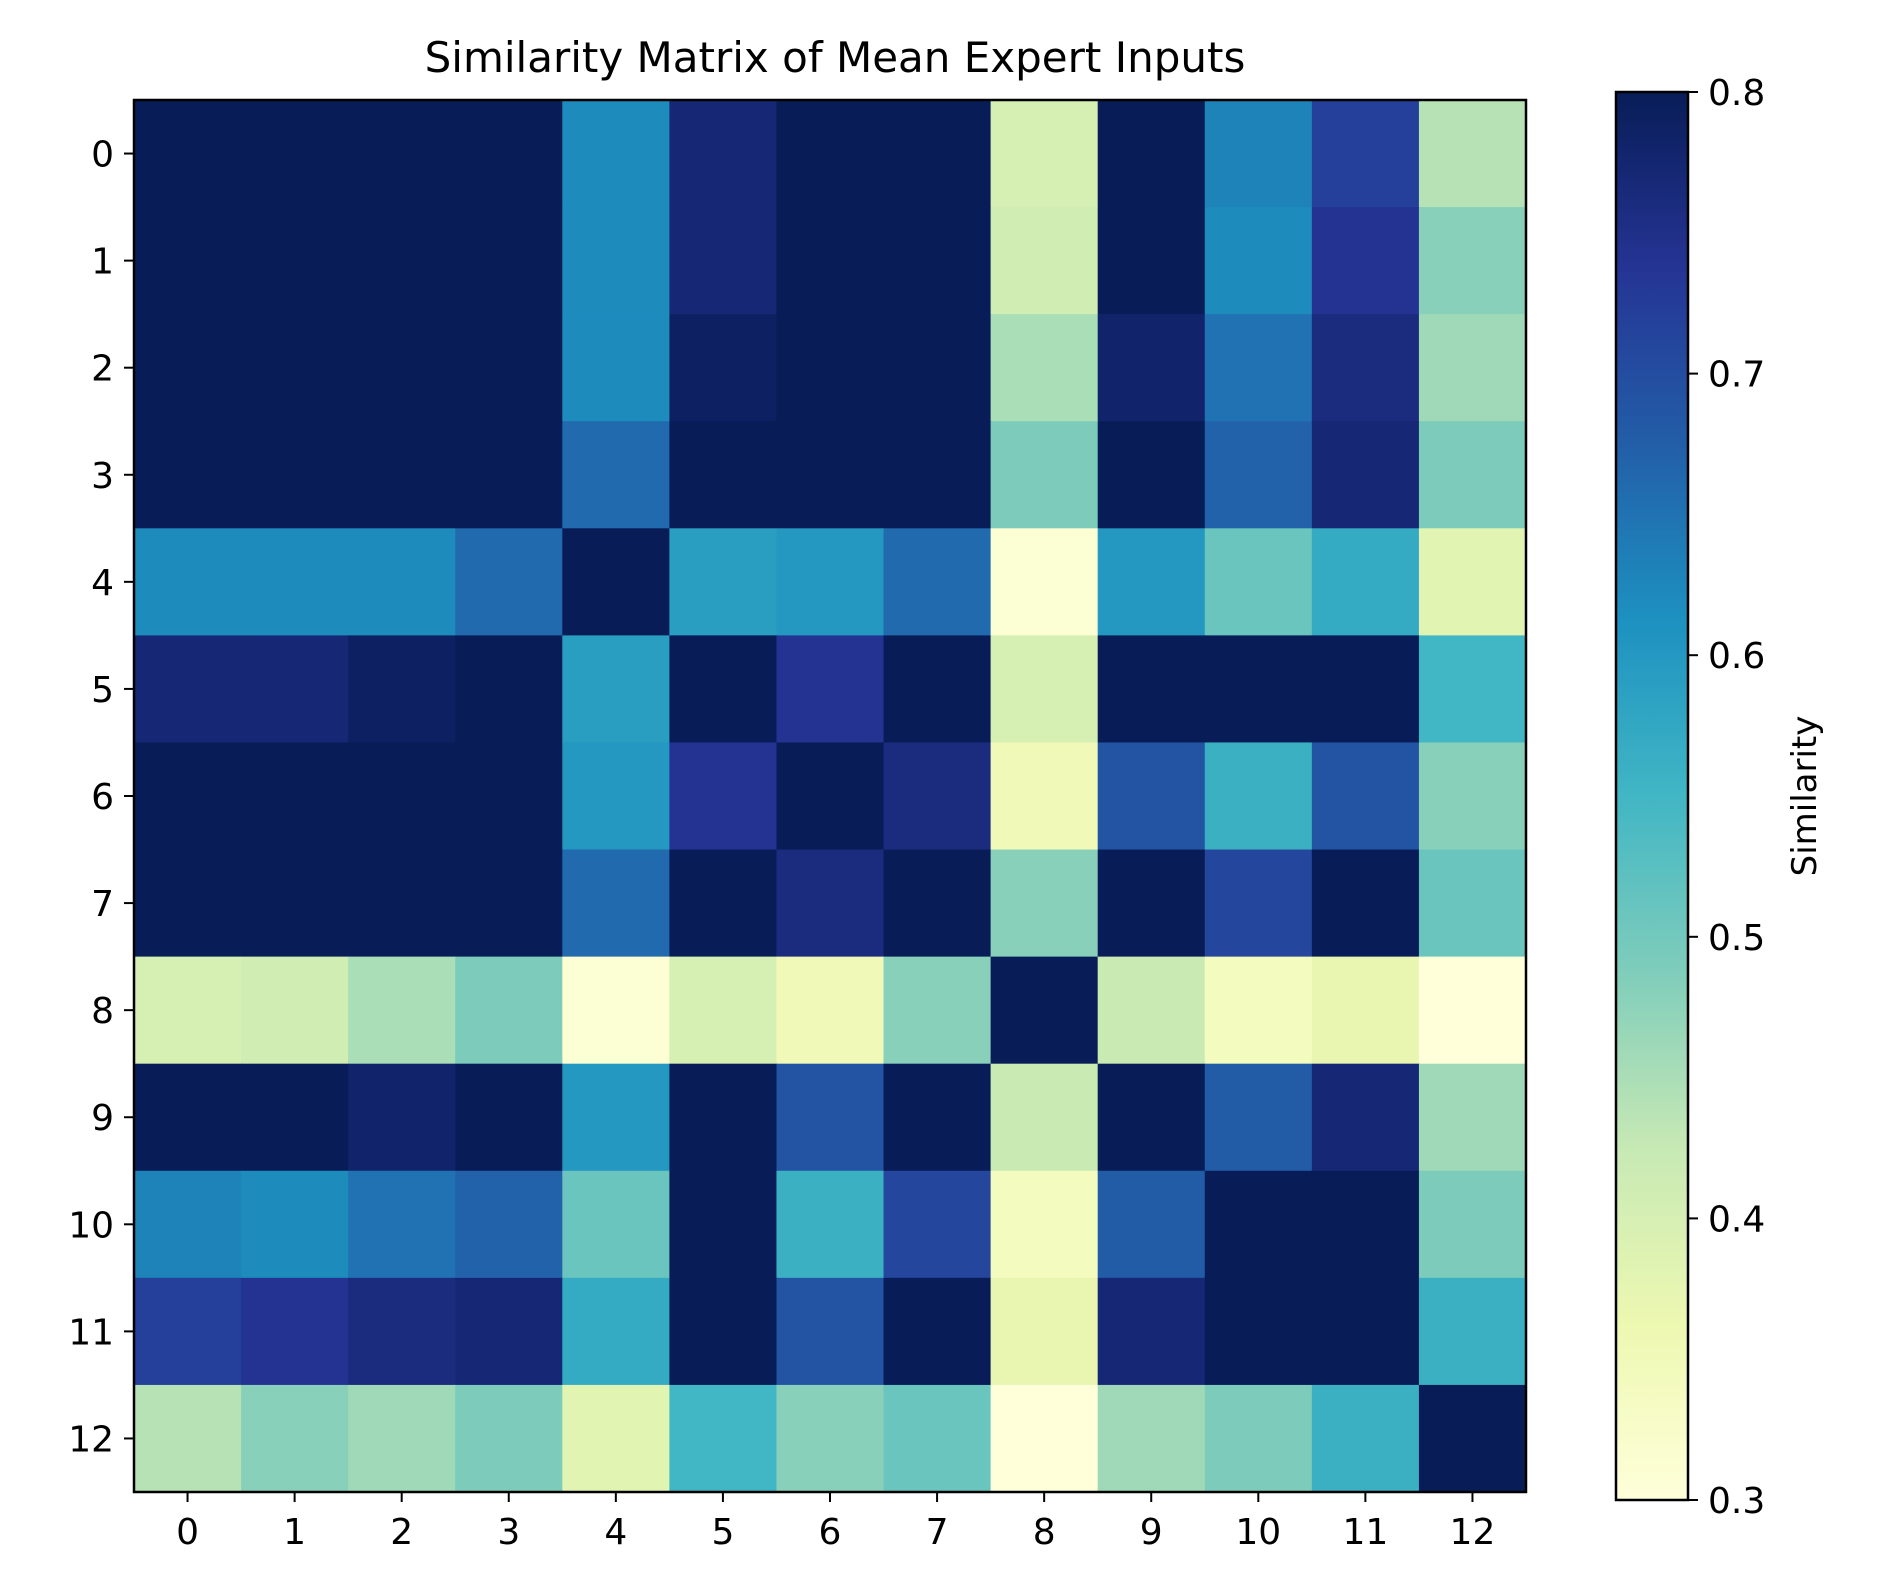 The width and height of the screenshot is (1903, 1586). I want to click on heatmap-cell-r11-c2, so click(402, 1331).